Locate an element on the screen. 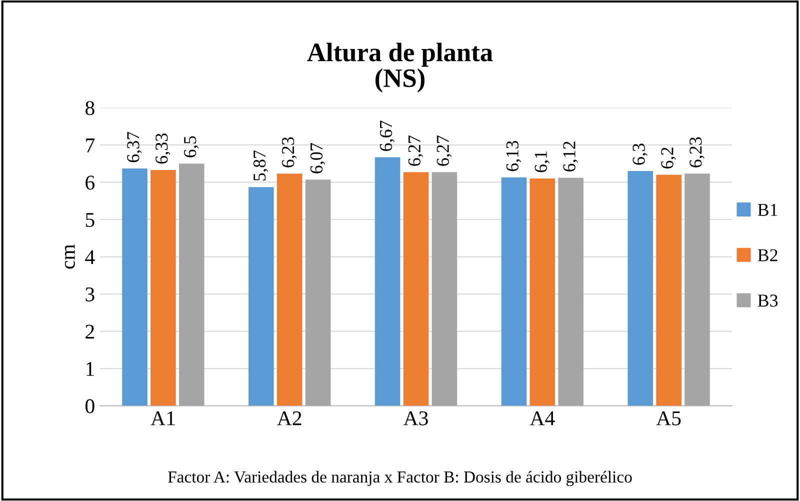  x-tick-label: A1 is located at coordinates (162, 418).